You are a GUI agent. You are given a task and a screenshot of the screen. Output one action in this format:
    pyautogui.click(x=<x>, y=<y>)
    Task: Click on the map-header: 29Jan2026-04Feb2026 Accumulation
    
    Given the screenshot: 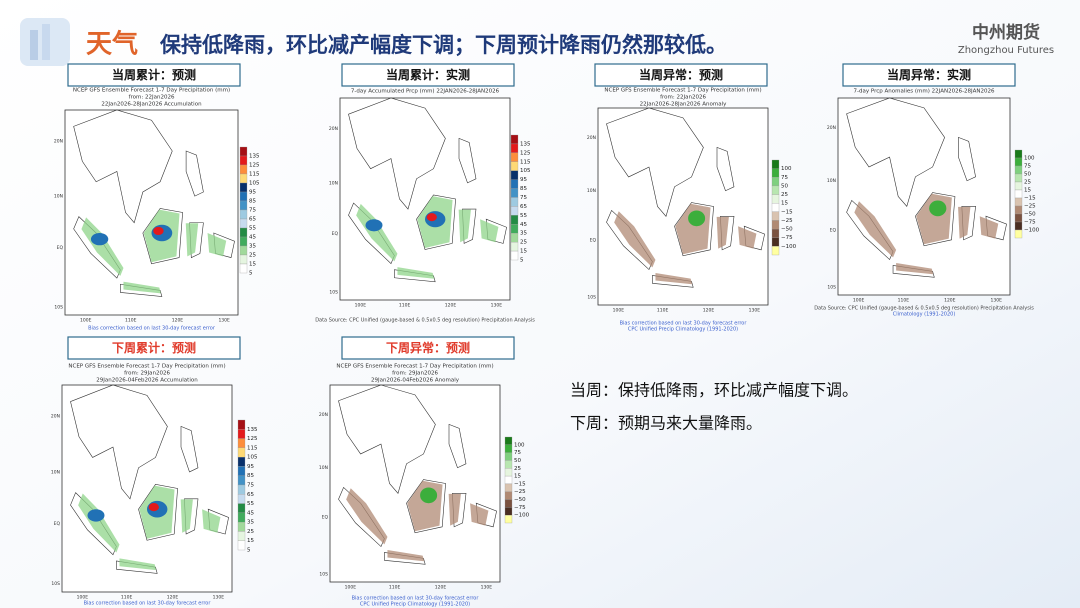 What is the action you would take?
    pyautogui.click(x=147, y=381)
    